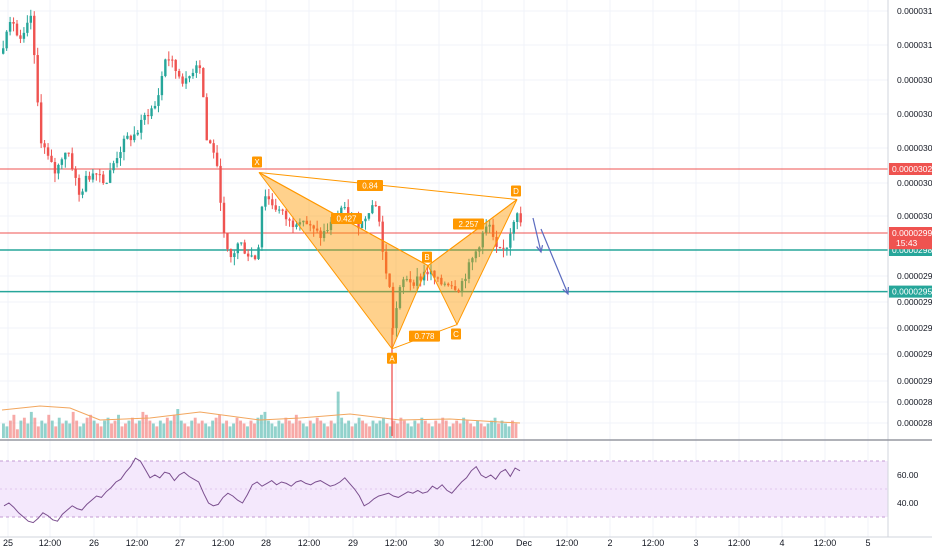 Image resolution: width=932 pixels, height=555 pixels. I want to click on pattern-ratio-label: 0.427, so click(346, 219).